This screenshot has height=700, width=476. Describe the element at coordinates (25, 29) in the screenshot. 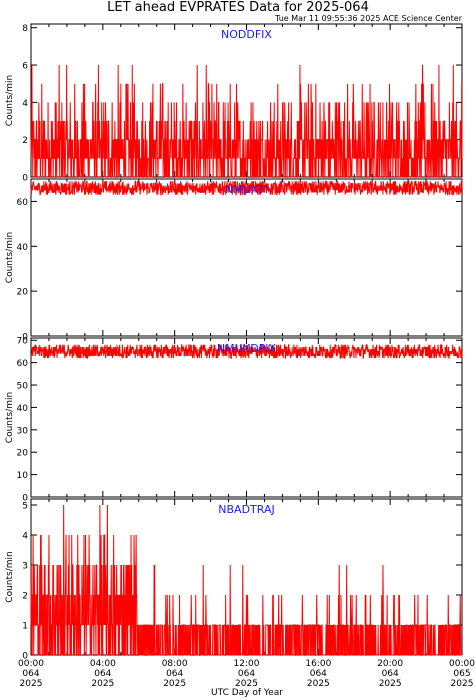

I see `y-tick-label: 8` at that location.